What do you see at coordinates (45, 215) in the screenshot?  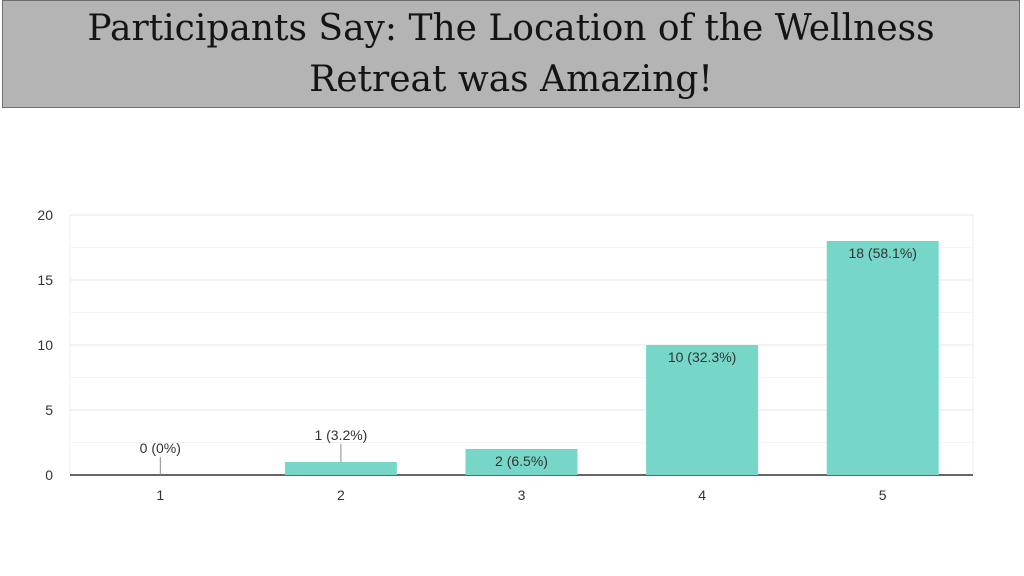 I see `y-tick-label: 20` at bounding box center [45, 215].